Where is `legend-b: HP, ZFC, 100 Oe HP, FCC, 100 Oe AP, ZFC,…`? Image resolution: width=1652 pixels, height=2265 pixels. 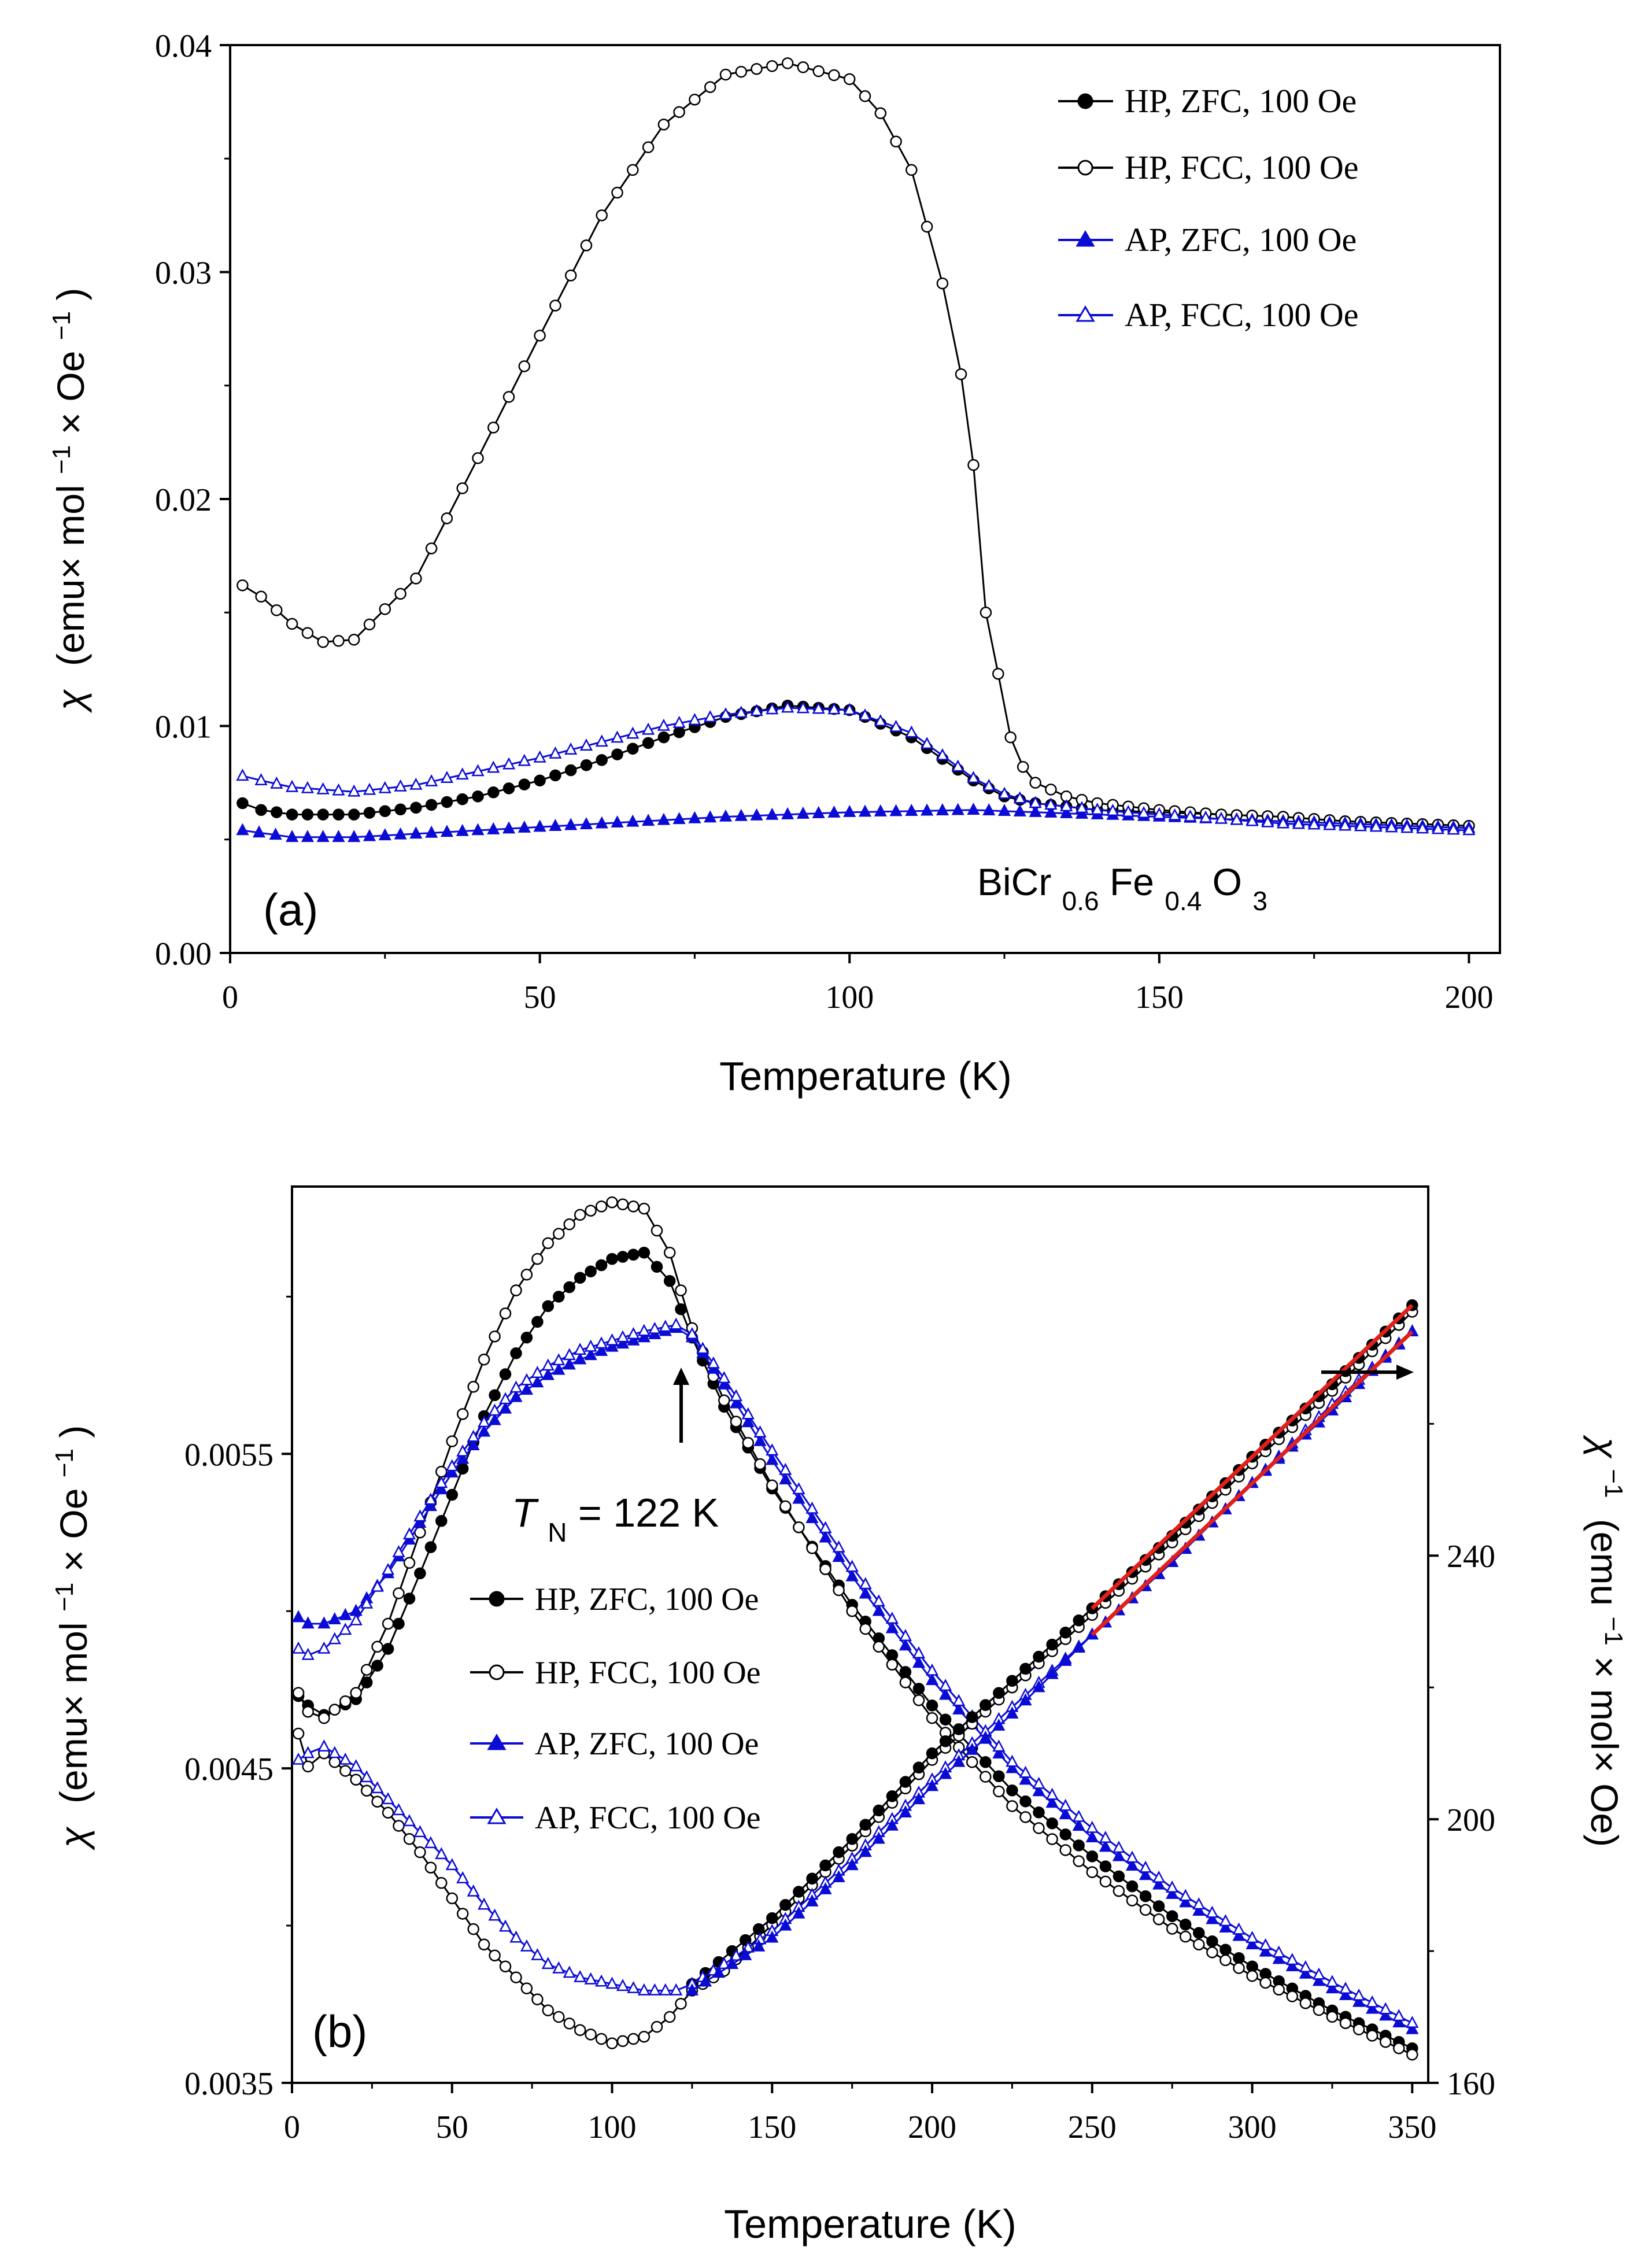 legend-b: HP, ZFC, 100 Oe HP, FCC, 100 Oe AP, ZFC,… is located at coordinates (615, 1709).